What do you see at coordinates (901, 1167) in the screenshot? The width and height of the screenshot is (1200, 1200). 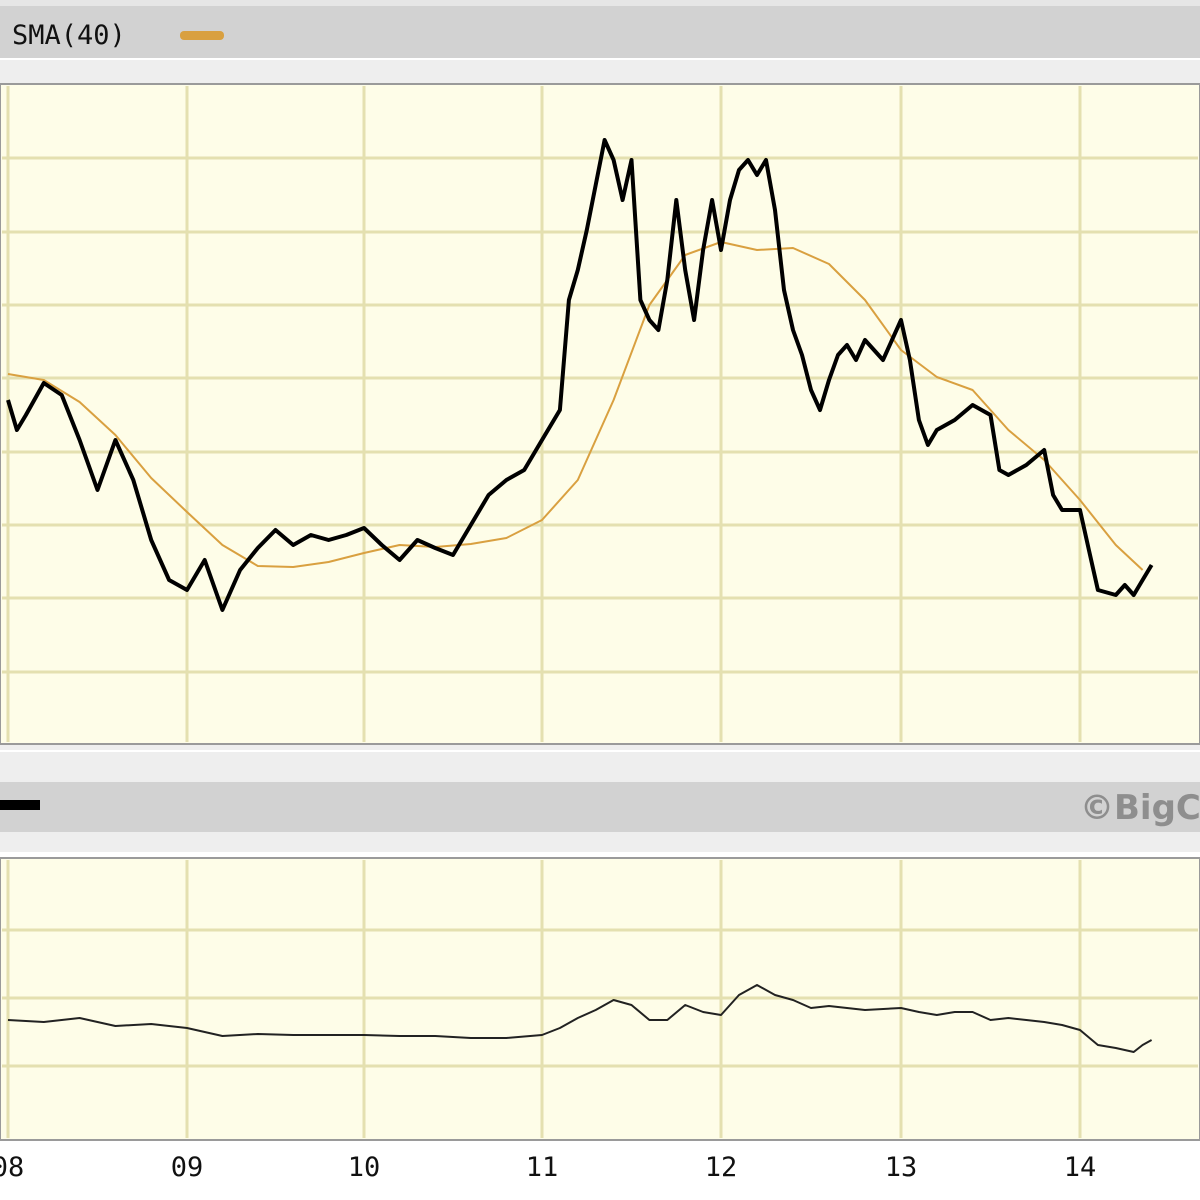 I see `x-tick-label: 13` at bounding box center [901, 1167].